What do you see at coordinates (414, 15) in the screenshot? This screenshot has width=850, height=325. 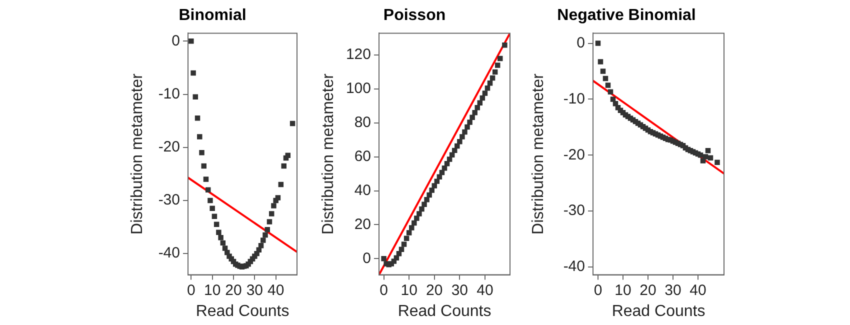 I see `chart-title: Poisson` at bounding box center [414, 15].